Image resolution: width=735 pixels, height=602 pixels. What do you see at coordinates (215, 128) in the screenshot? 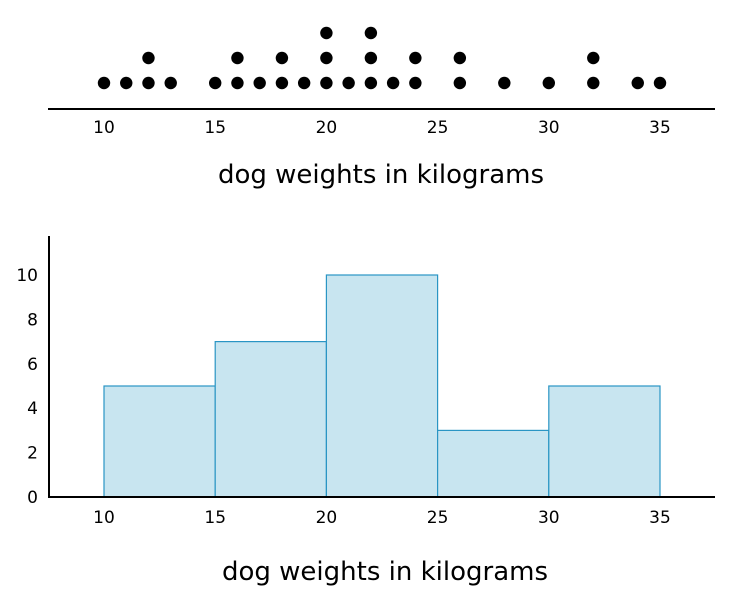
I see `dot-plot-tick-15: 15` at bounding box center [215, 128].